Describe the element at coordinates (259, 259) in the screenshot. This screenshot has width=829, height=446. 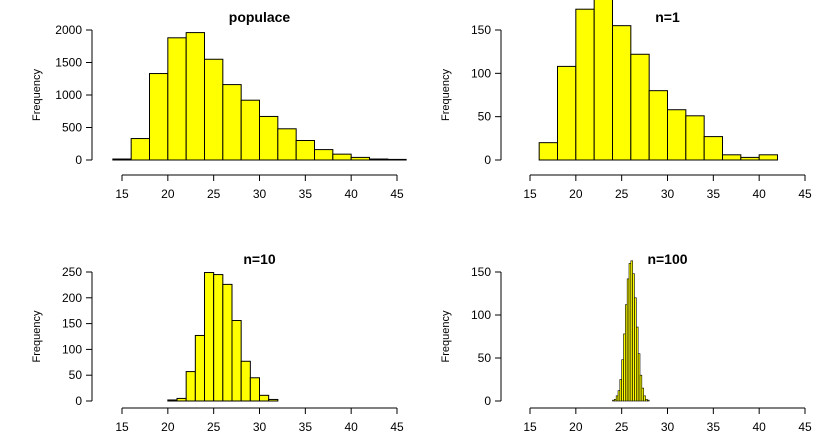
I see `chart-title: n=10` at that location.